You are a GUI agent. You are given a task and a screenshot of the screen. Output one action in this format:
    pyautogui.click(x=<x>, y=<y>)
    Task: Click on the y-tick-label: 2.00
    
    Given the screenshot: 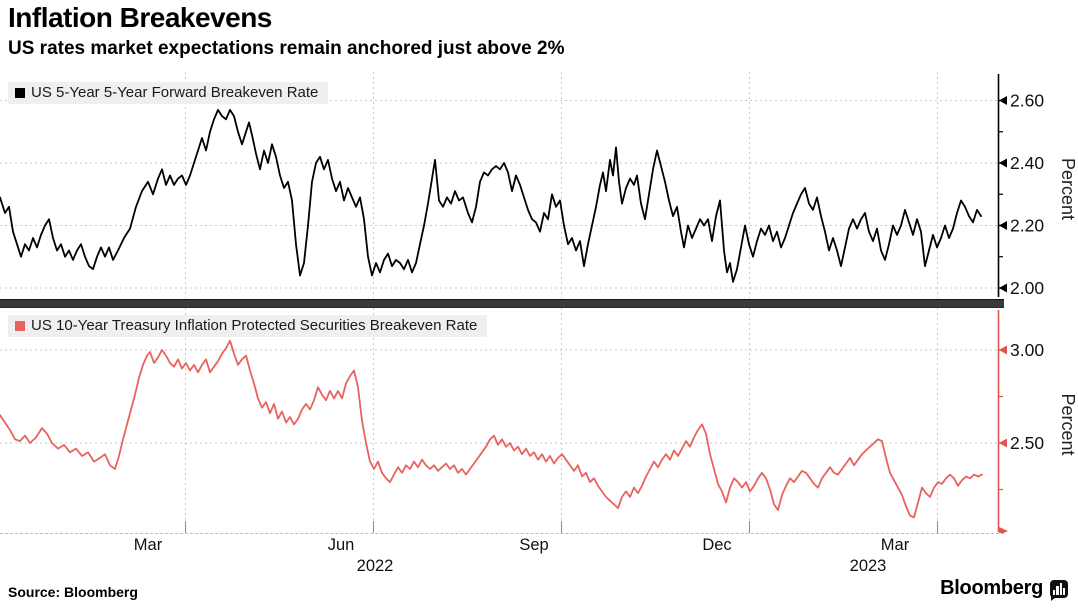 What is the action you would take?
    pyautogui.click(x=1027, y=288)
    